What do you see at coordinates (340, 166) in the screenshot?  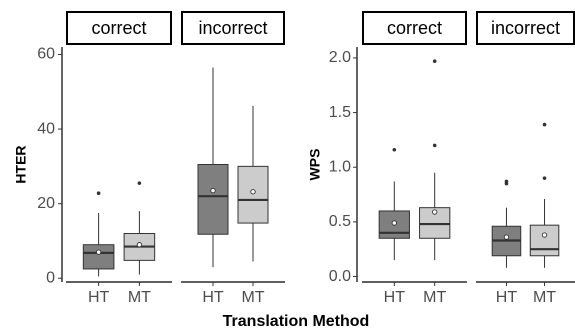 I see `y-tick-label-1-2: 1.0` at bounding box center [340, 166].